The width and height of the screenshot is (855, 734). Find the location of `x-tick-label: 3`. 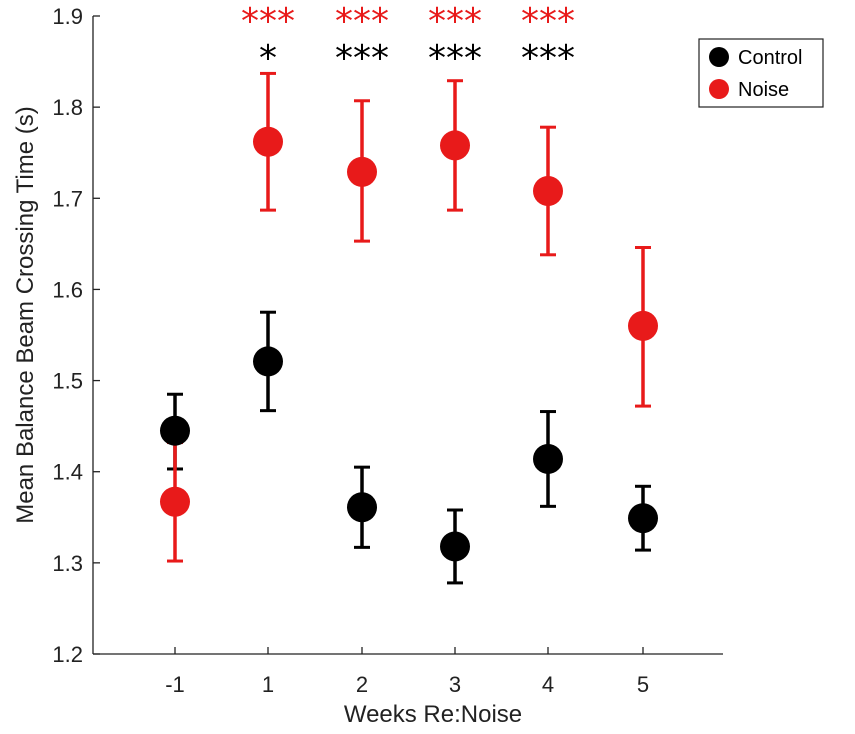

x-tick-label: 3 is located at coordinates (455, 684).